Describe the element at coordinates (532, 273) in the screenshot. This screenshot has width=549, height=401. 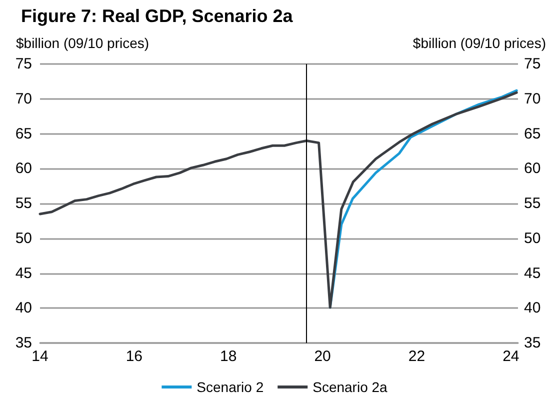
I see `y2-tick-label: 45` at that location.